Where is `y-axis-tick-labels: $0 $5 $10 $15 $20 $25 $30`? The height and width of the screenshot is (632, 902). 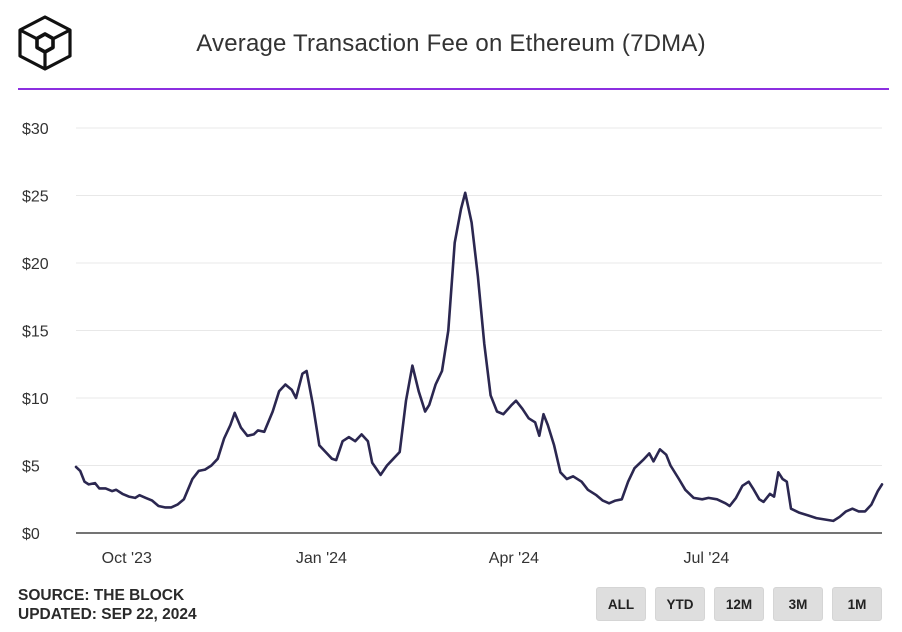
y-axis-tick-labels: $0 $5 $10 $15 $20 $25 $30 is located at coordinates (35, 332).